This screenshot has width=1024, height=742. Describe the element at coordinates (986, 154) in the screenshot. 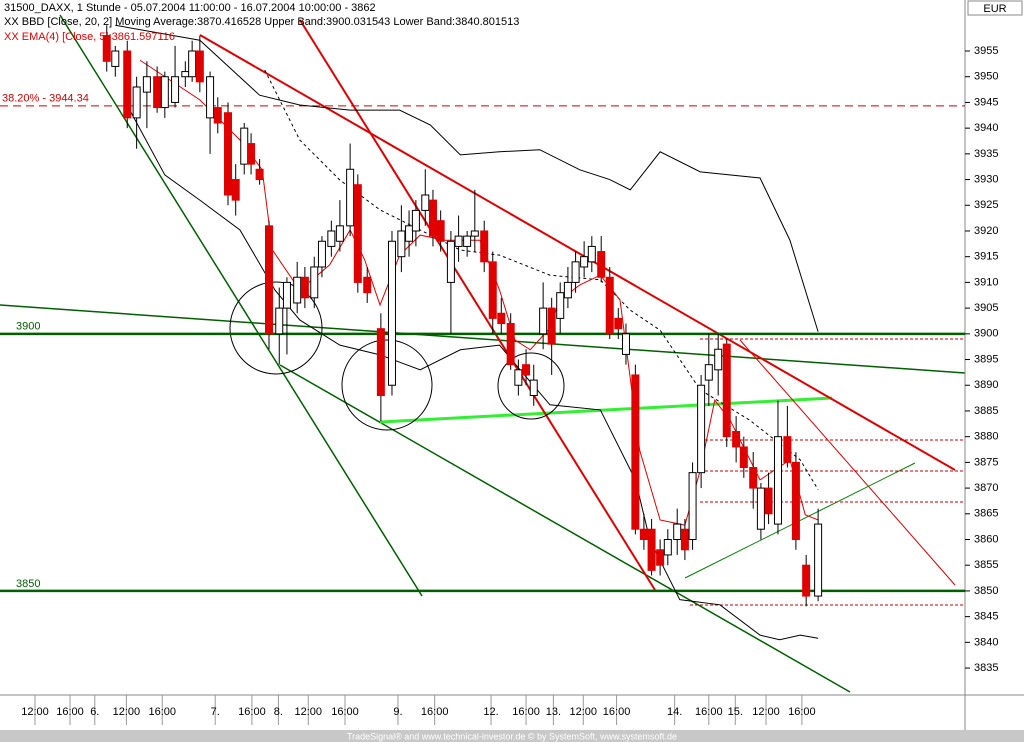

I see `y-tick-label: 3935` at that location.